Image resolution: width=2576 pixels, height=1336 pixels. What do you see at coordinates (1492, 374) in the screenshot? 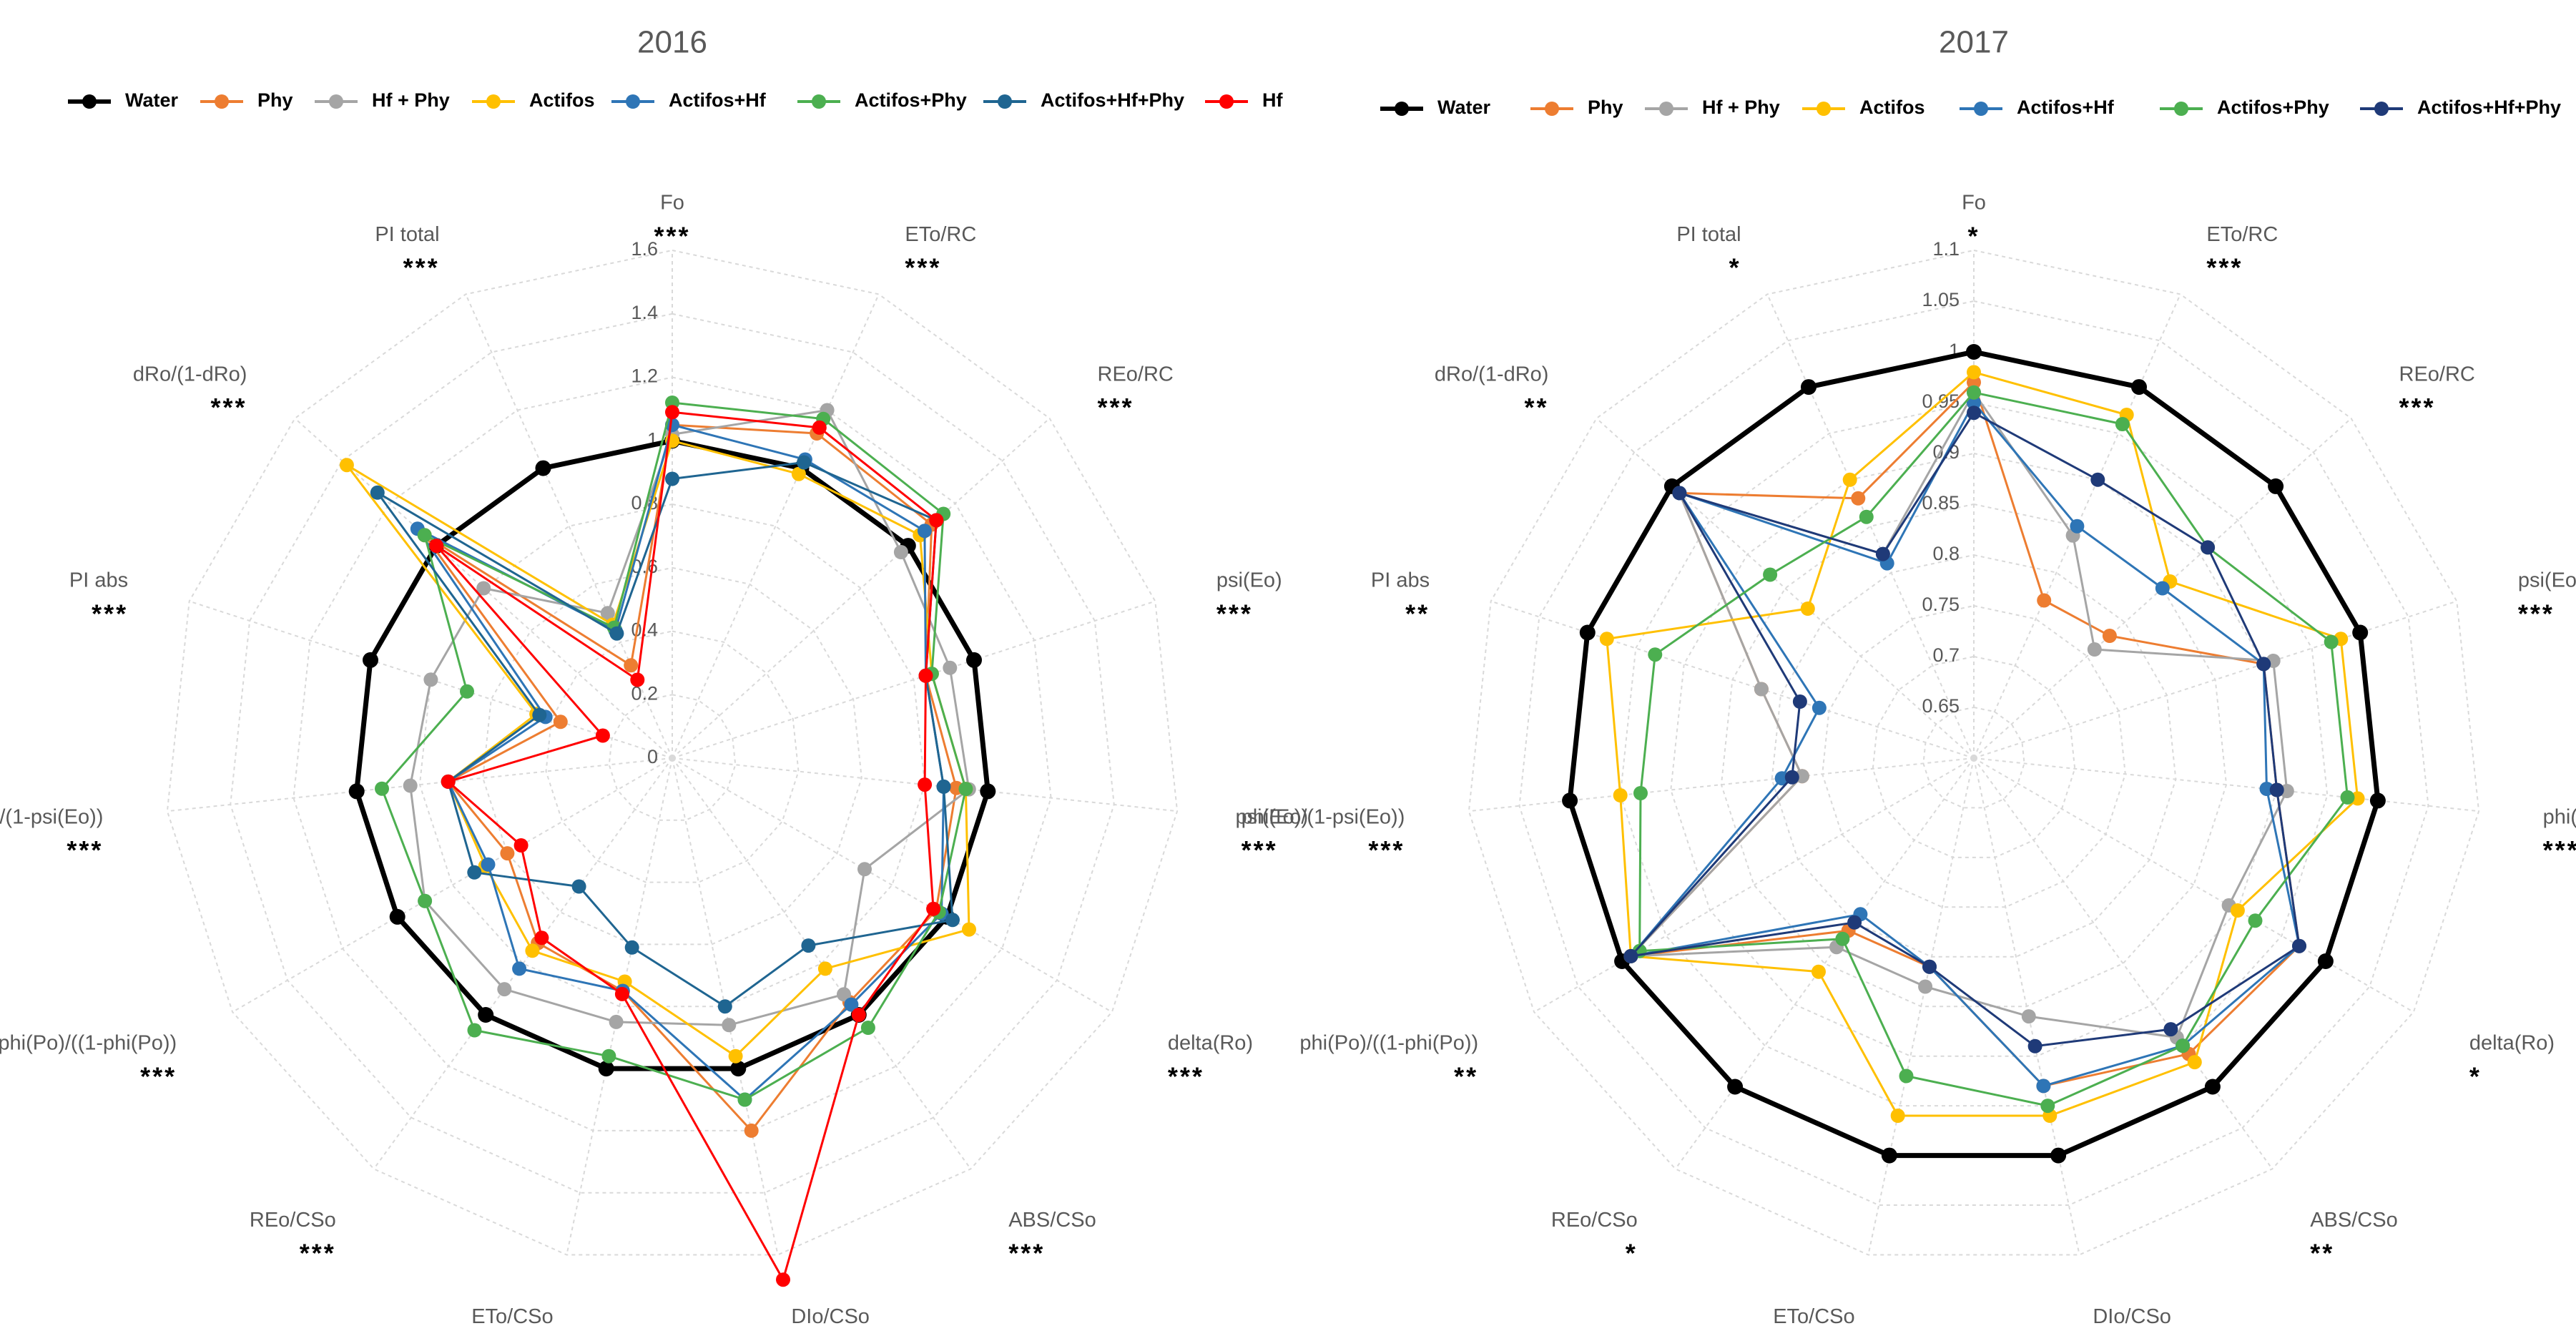
I see `axis-label-dro-1-dro: dRo/(1-dRo)` at bounding box center [1492, 374].